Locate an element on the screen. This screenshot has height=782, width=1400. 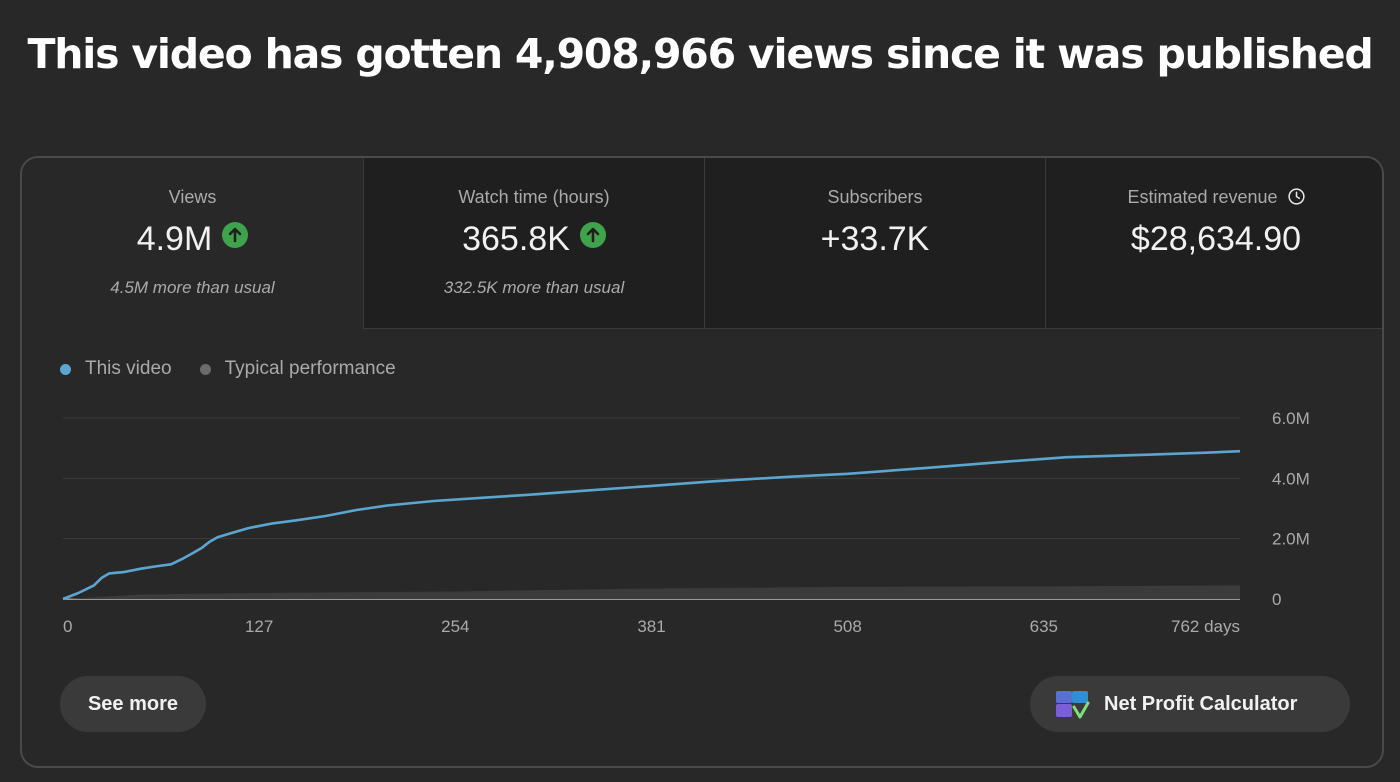
metric-label: Estimated revenue is located at coordinates (1214, 197).